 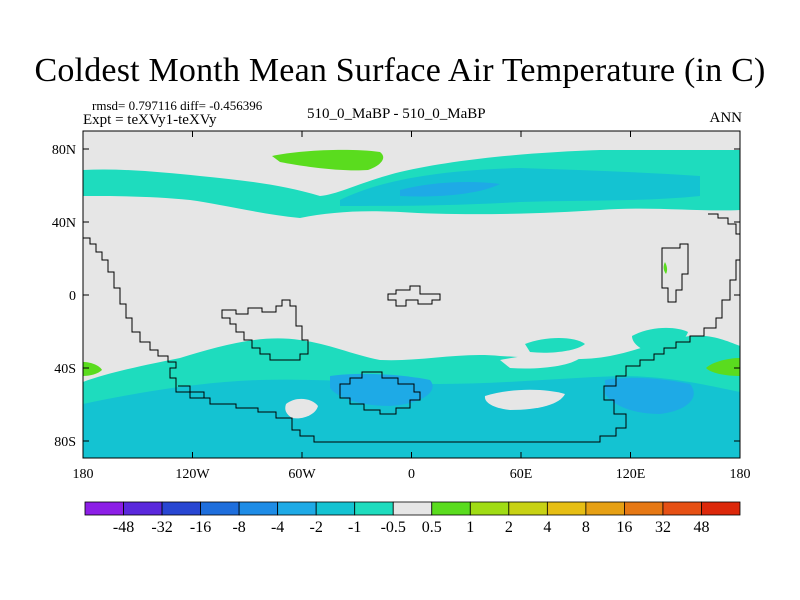 I want to click on equatorial-island-coast, so click(x=414, y=296).